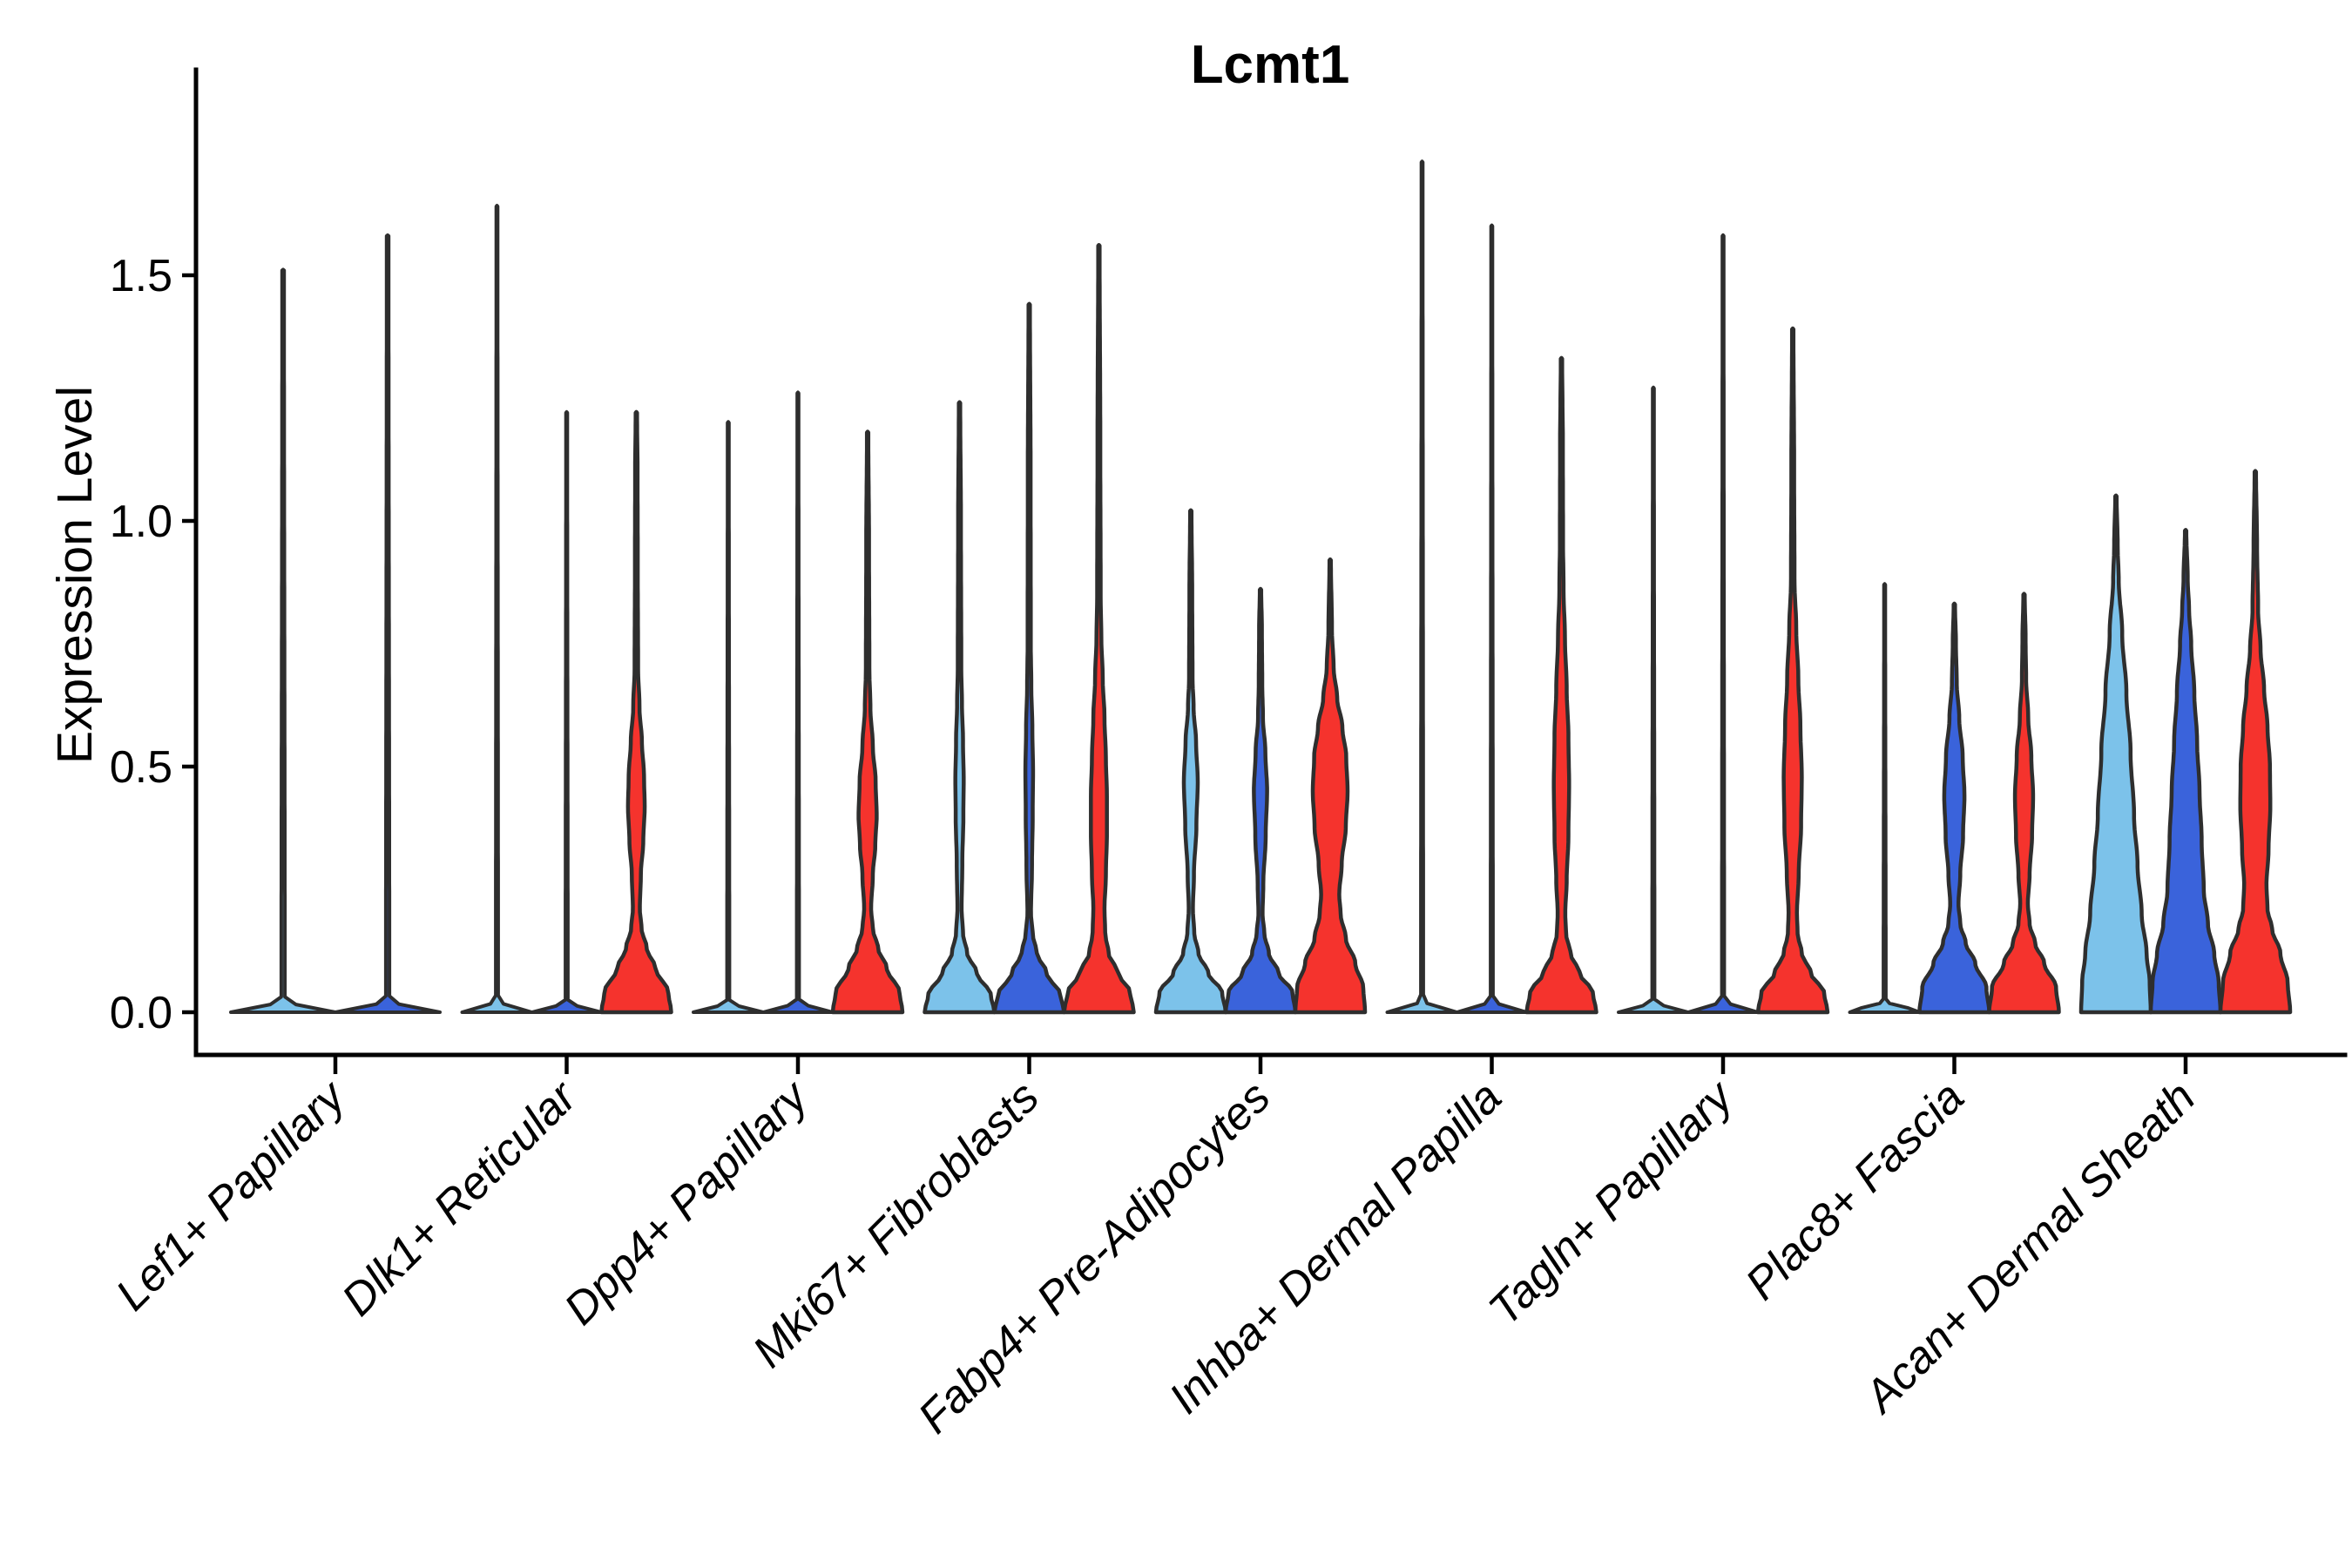 This screenshot has width=2352, height=1568. I want to click on violin-2-blue, so click(798, 702).